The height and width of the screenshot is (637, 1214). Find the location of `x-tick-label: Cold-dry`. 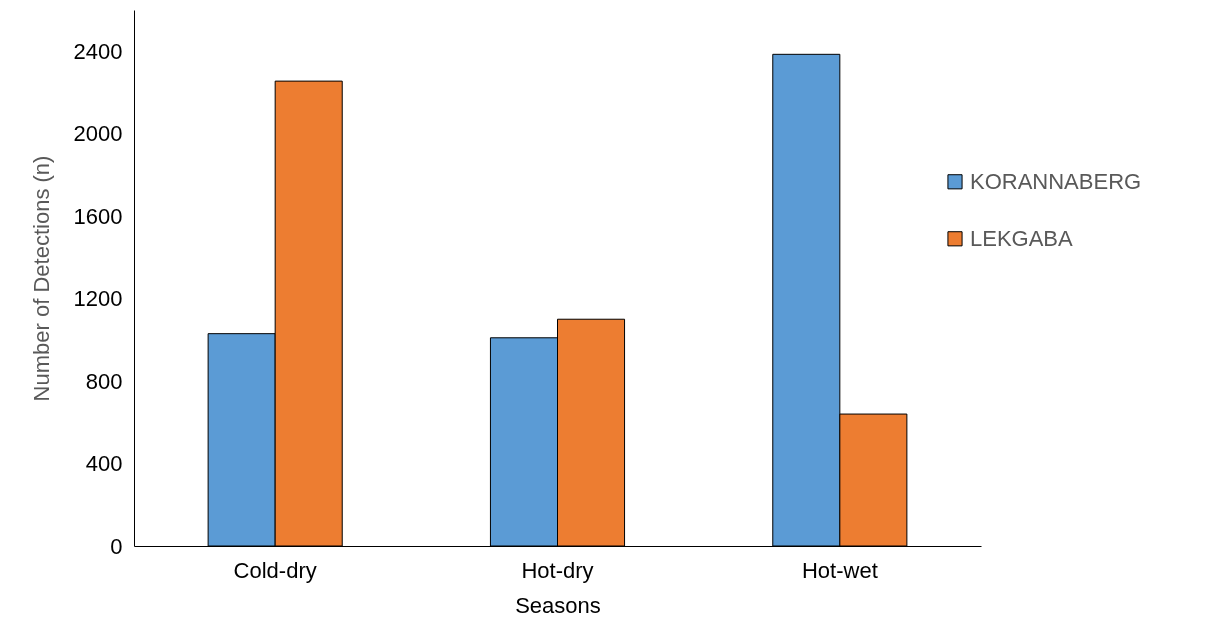

x-tick-label: Cold-dry is located at coordinates (275, 570).